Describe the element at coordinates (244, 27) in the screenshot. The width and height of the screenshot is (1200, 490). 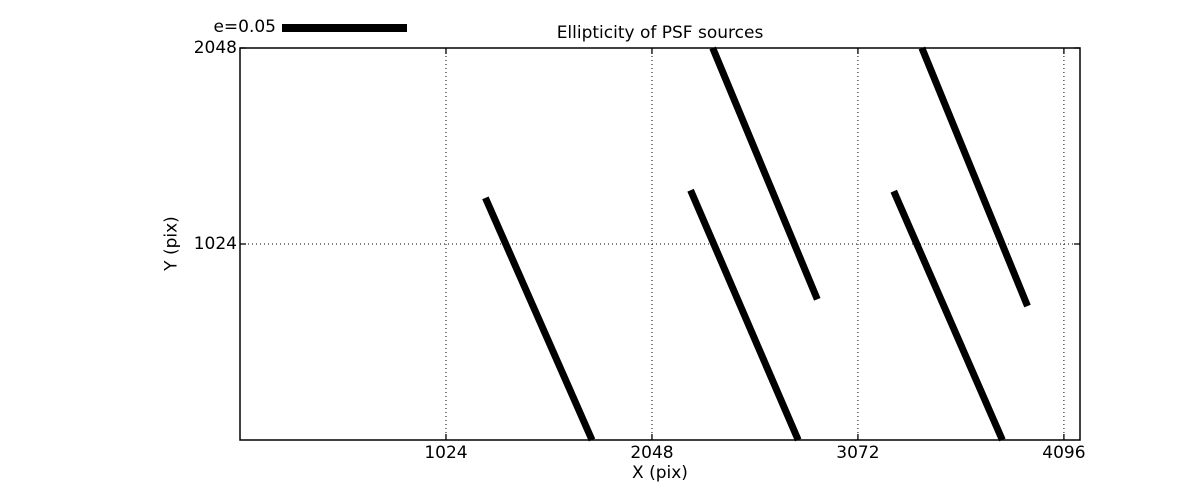
I see `legend-label: e=0.05` at that location.